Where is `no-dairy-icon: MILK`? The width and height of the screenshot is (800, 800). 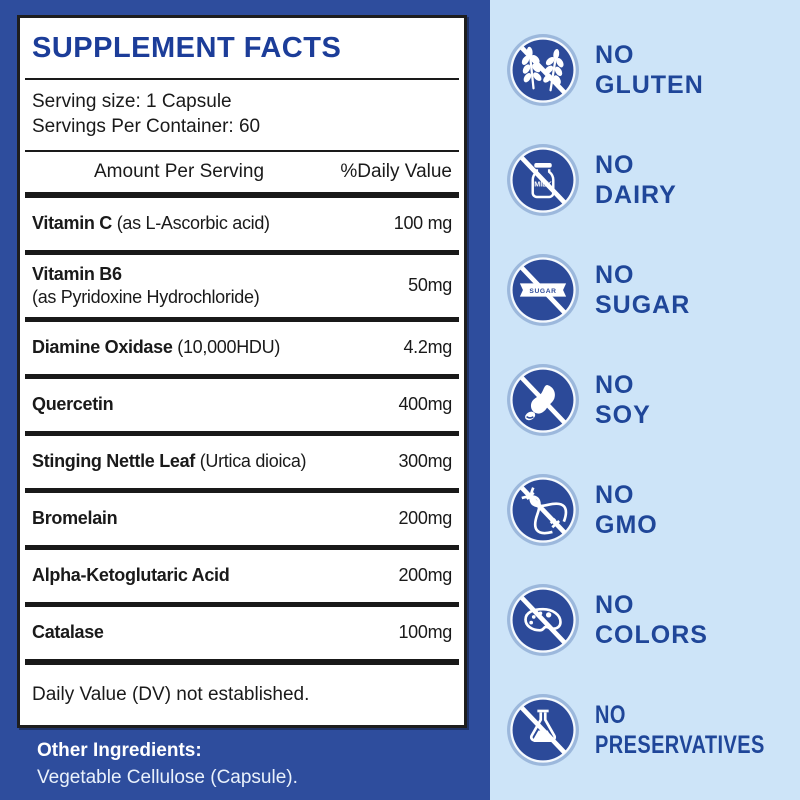 no-dairy-icon: MILK is located at coordinates (543, 180).